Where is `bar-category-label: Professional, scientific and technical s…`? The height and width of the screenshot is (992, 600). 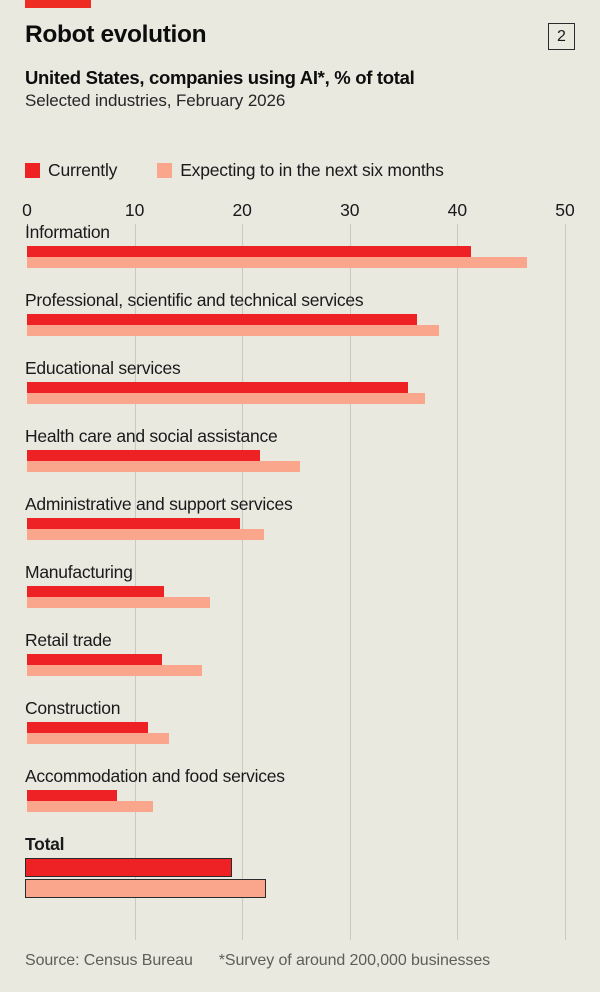
bar-category-label: Professional, scientific and technical s… is located at coordinates (194, 300).